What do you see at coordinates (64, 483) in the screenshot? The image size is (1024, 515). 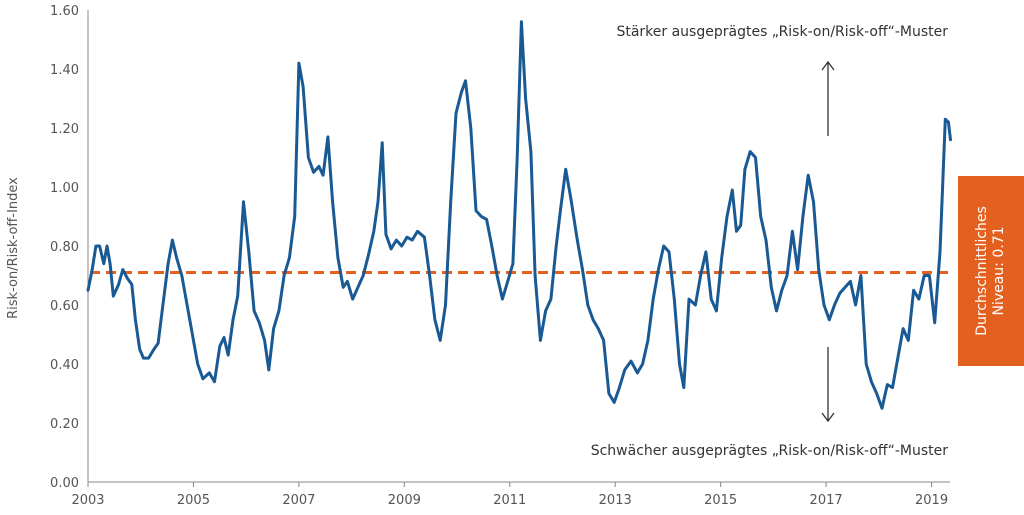 I see `y-tick-label: 0.00` at bounding box center [64, 483].